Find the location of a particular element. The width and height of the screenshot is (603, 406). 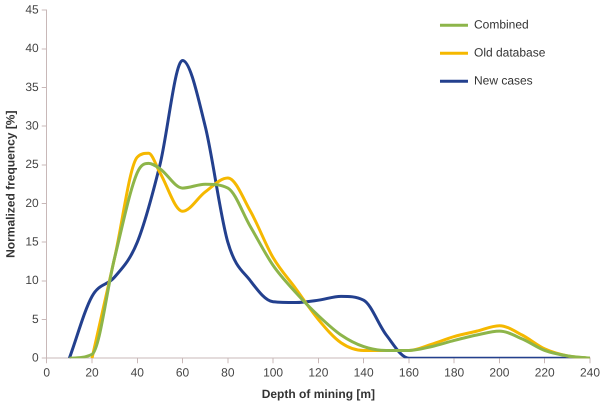

x-tick-label: 100 is located at coordinates (273, 373).